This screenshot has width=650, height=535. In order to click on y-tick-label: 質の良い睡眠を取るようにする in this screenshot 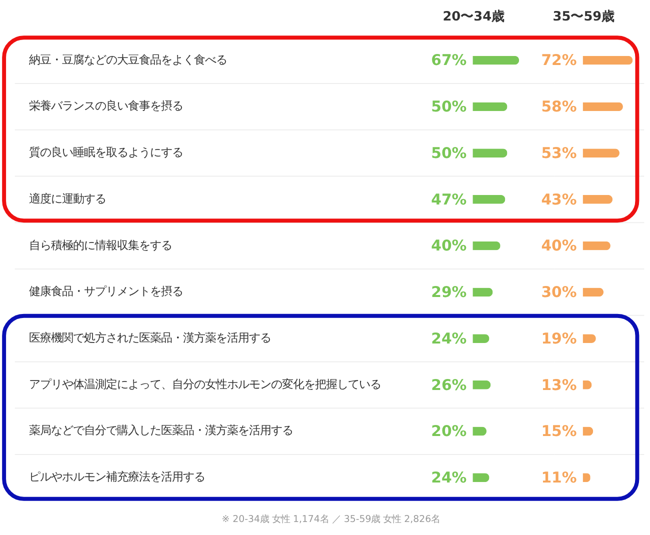, I will do `click(106, 152)`.